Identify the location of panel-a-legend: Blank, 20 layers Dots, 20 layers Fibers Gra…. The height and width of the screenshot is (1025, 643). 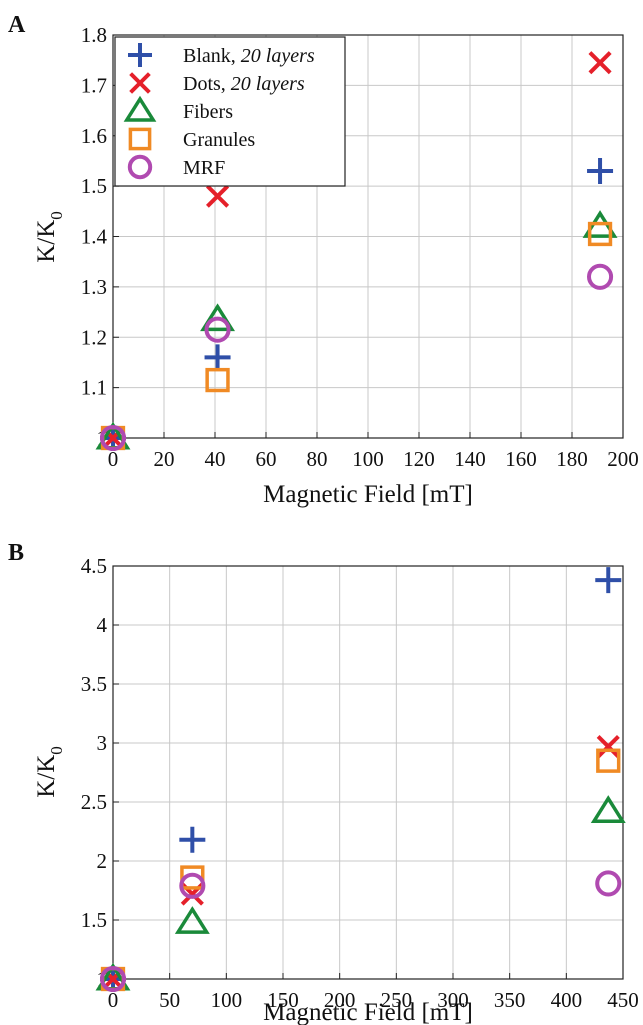
(230, 111).